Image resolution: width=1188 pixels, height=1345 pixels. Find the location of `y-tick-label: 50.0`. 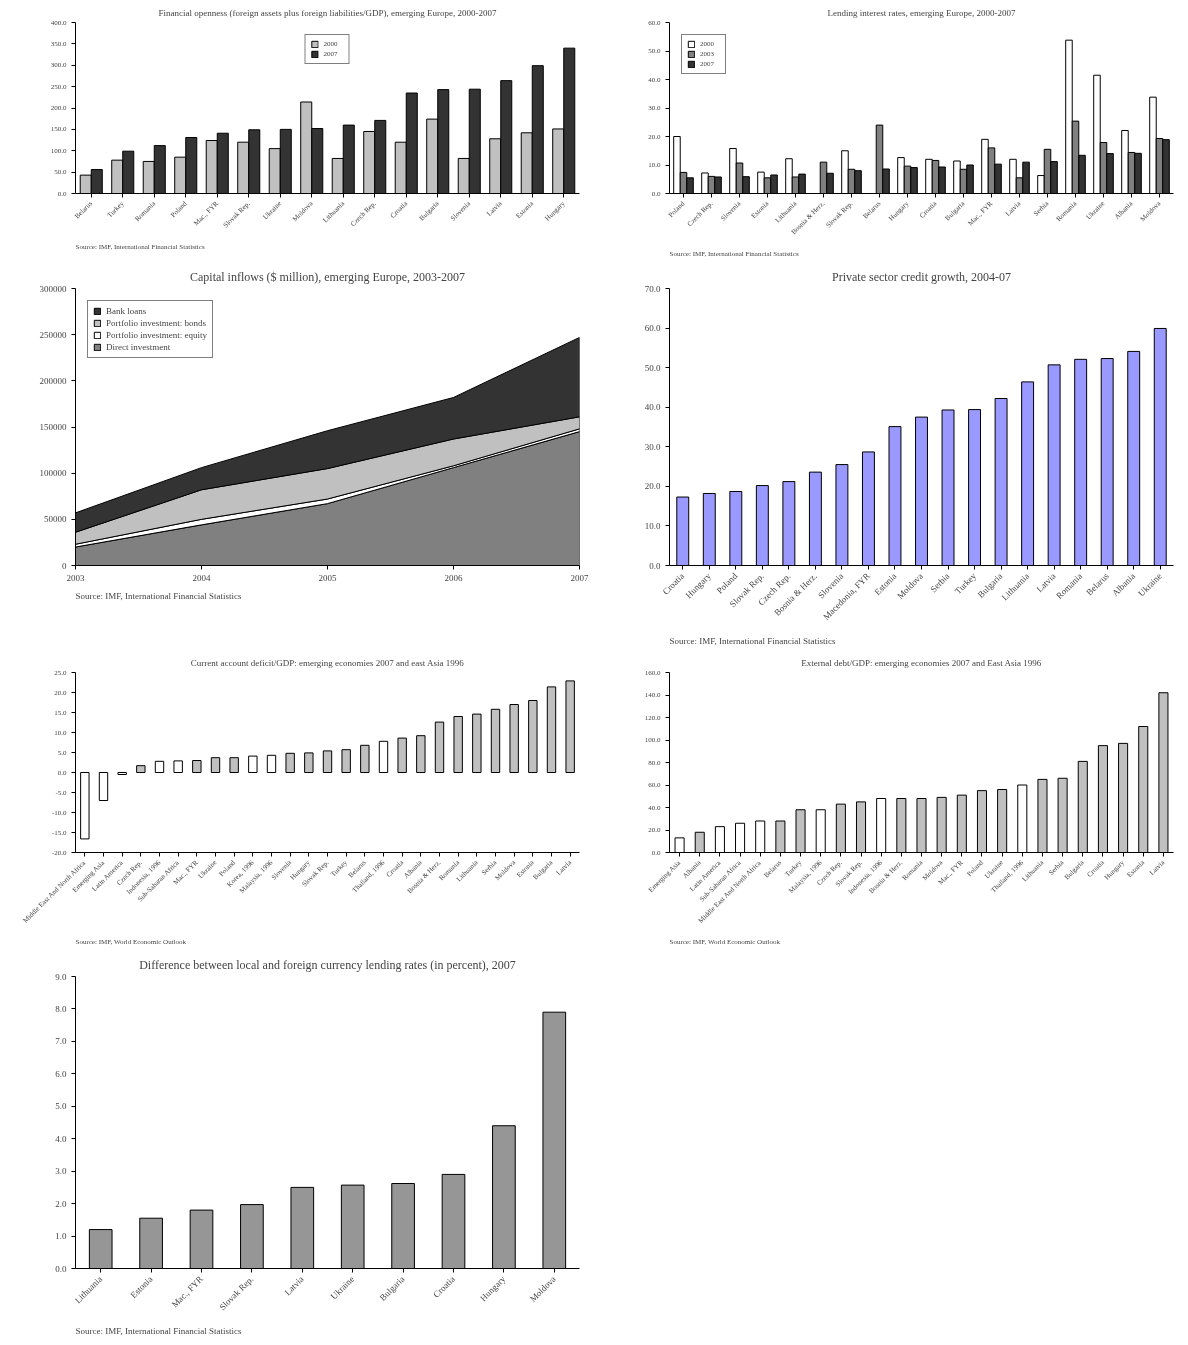

y-tick-label: 50.0 is located at coordinates (652, 367).